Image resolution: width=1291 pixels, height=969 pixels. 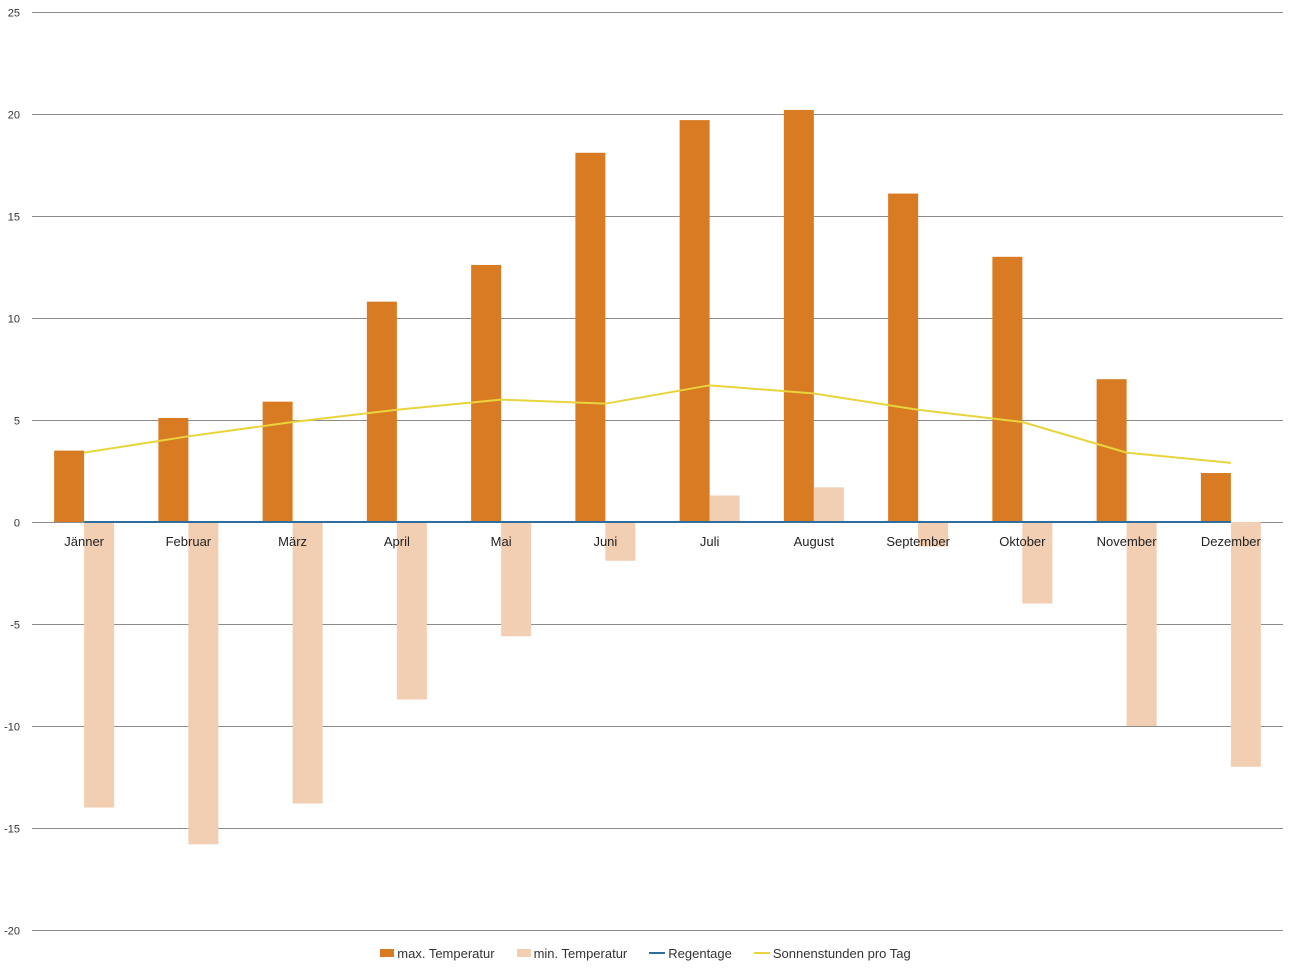 What do you see at coordinates (446, 953) in the screenshot?
I see `legend-label-max-temp: max. Temperatur` at bounding box center [446, 953].